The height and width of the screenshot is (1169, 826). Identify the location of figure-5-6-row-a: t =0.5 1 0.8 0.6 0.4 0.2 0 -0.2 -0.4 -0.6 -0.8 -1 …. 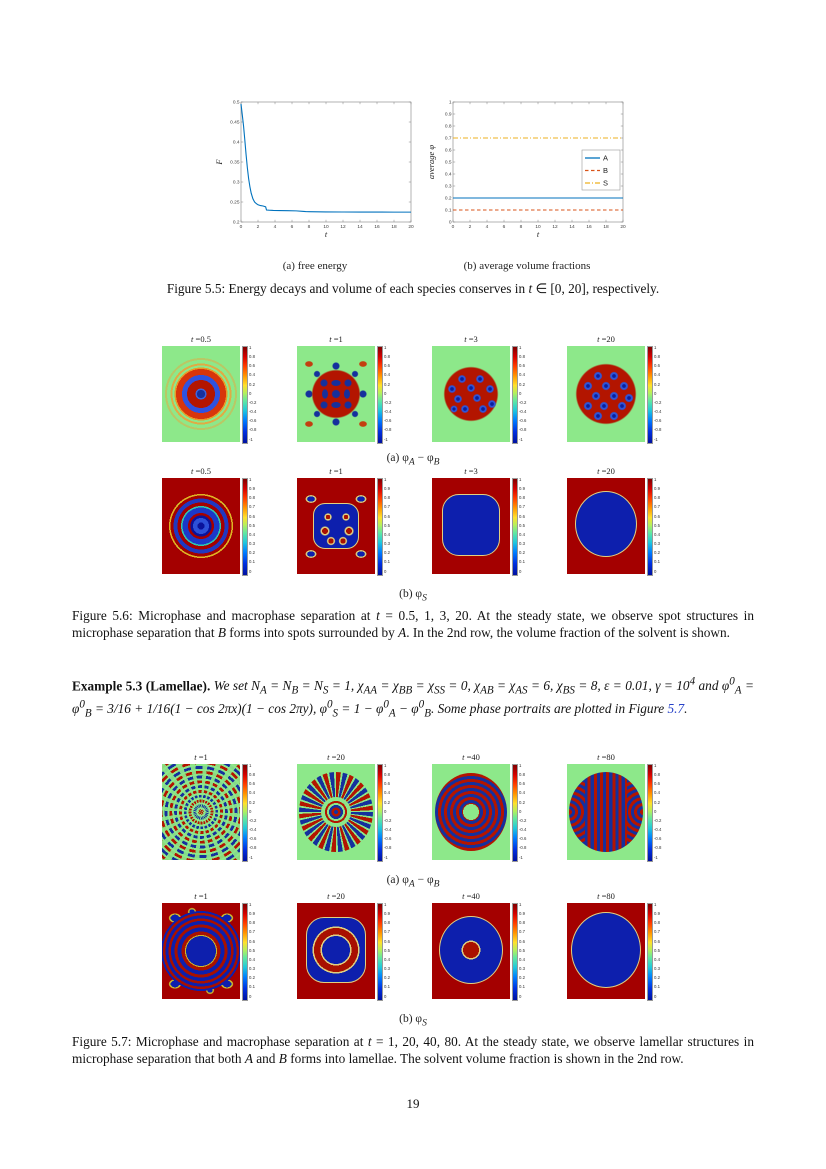
(413, 389).